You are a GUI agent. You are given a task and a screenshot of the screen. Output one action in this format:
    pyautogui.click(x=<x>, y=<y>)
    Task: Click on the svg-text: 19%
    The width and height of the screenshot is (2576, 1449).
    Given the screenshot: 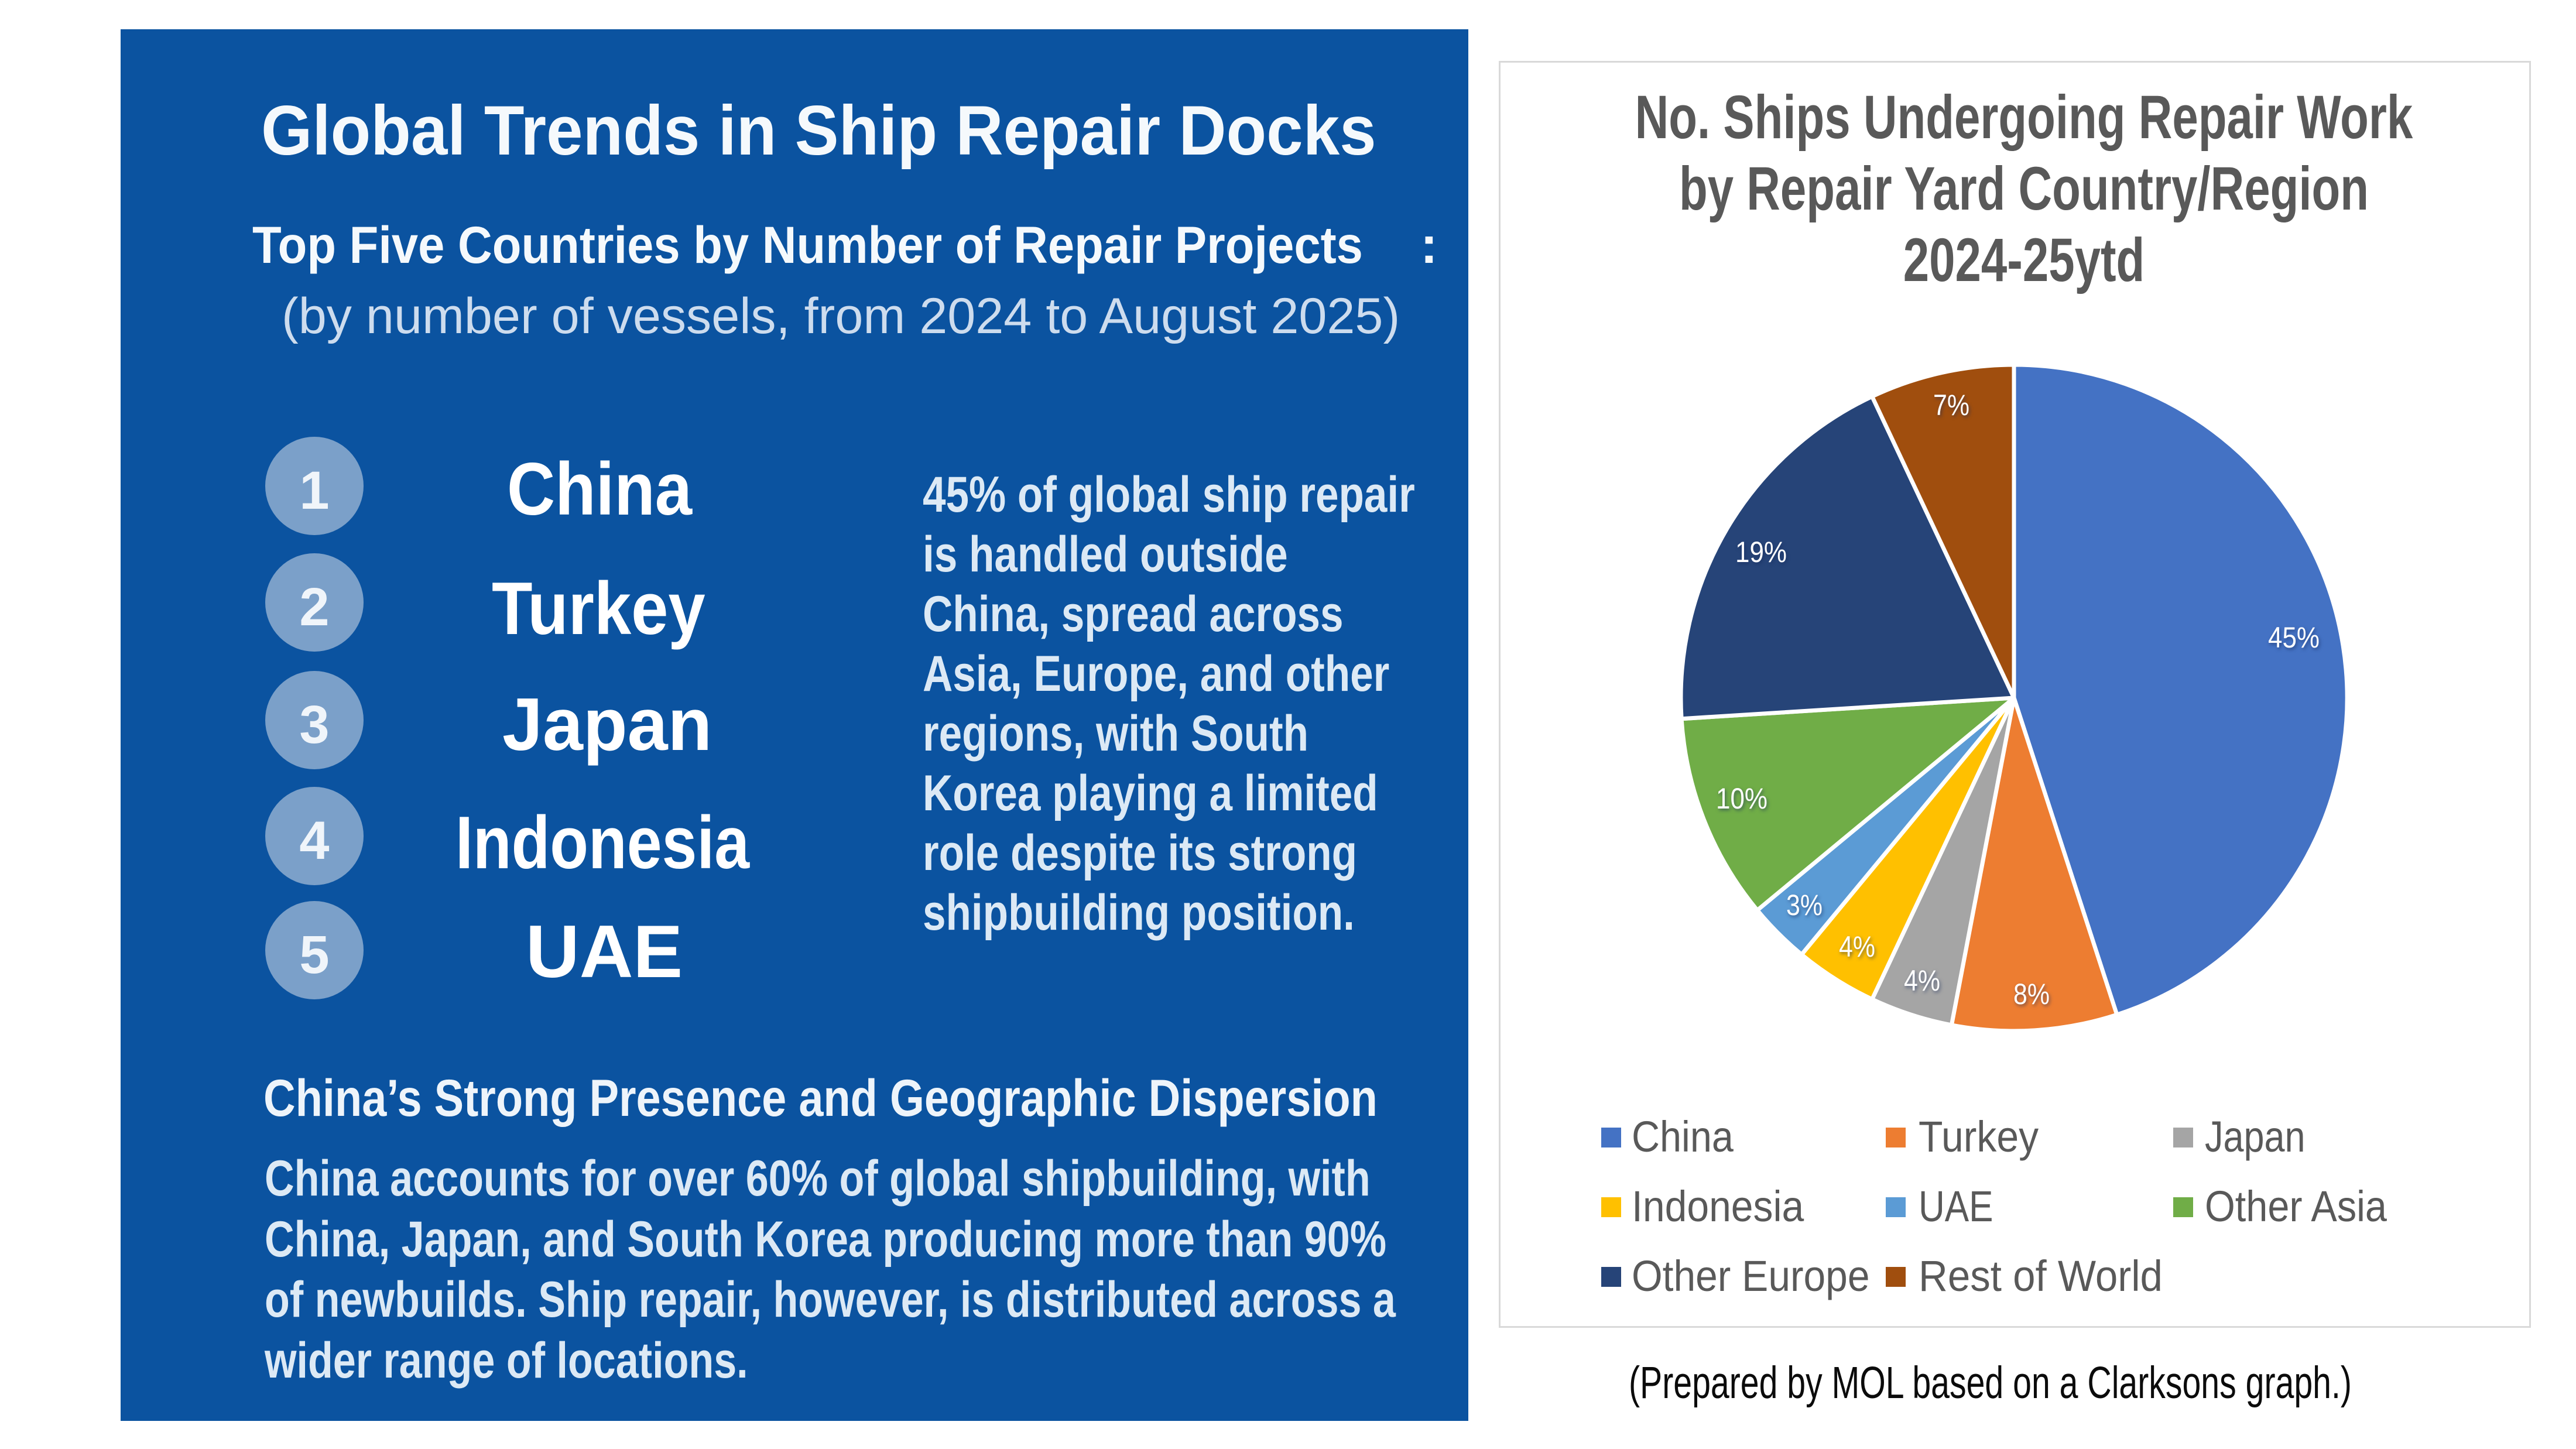 What is the action you would take?
    pyautogui.click(x=1761, y=552)
    